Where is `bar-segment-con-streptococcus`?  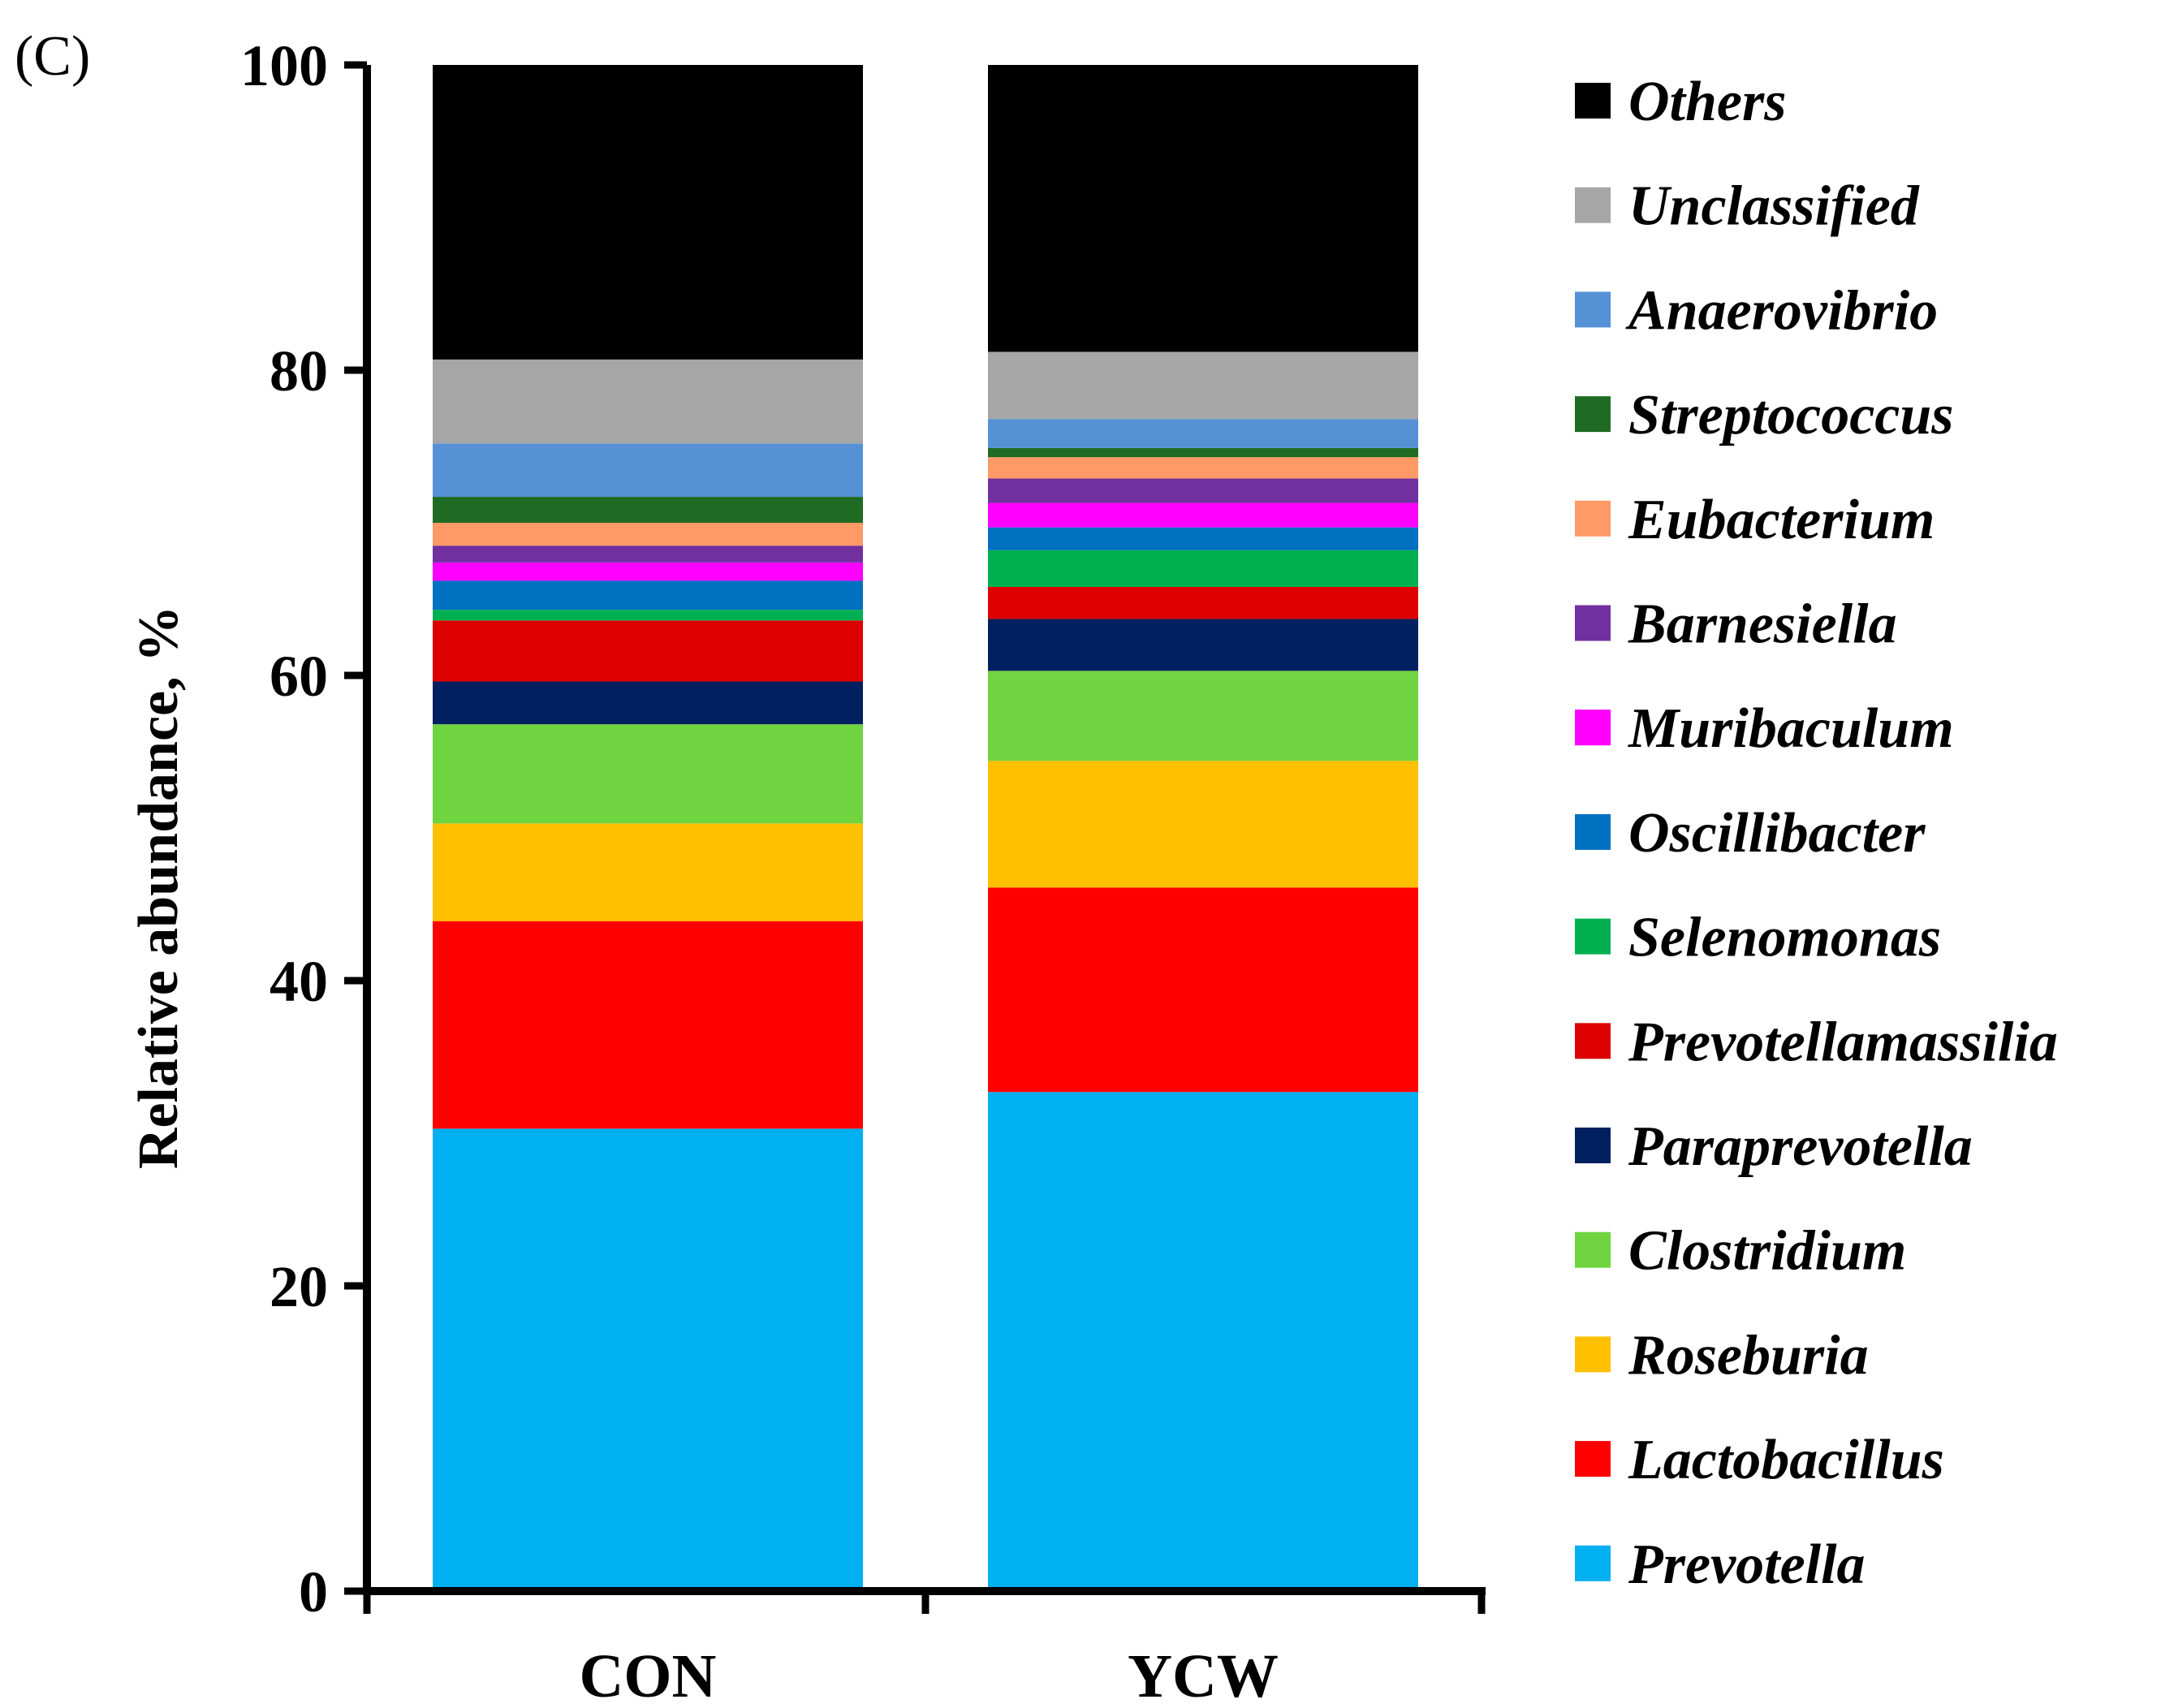 bar-segment-con-streptococcus is located at coordinates (648, 510).